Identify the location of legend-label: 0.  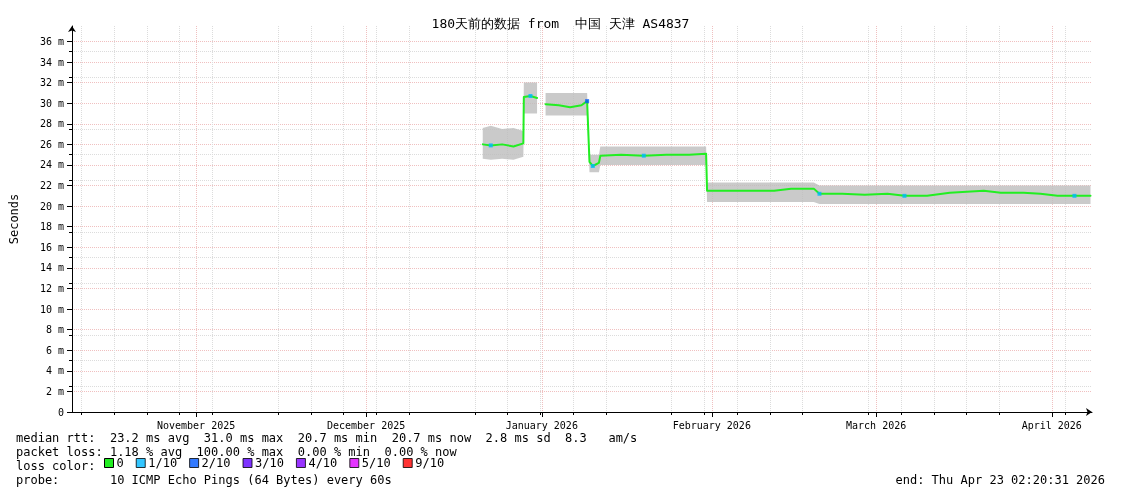
(120, 463).